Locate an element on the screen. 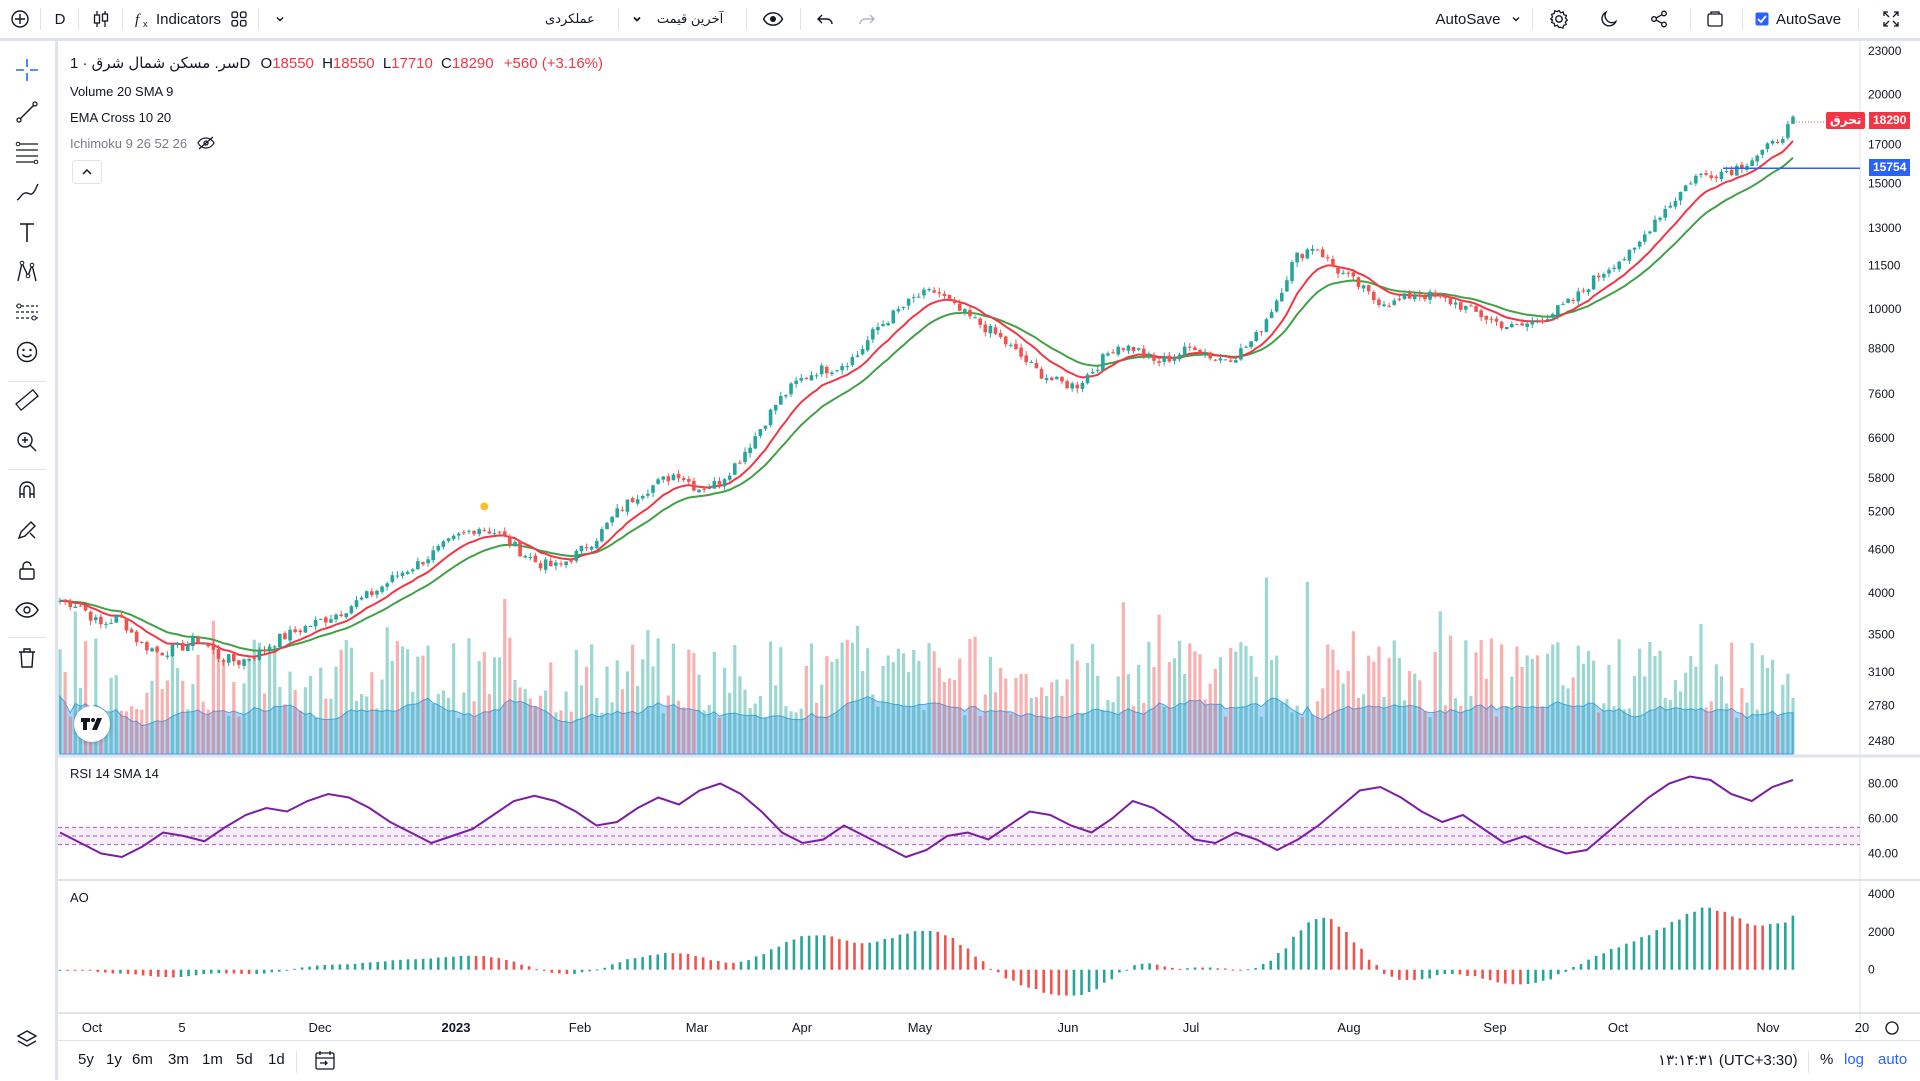 Image resolution: width=1920 pixels, height=1081 pixels. range-6m: 6m is located at coordinates (142, 1059).